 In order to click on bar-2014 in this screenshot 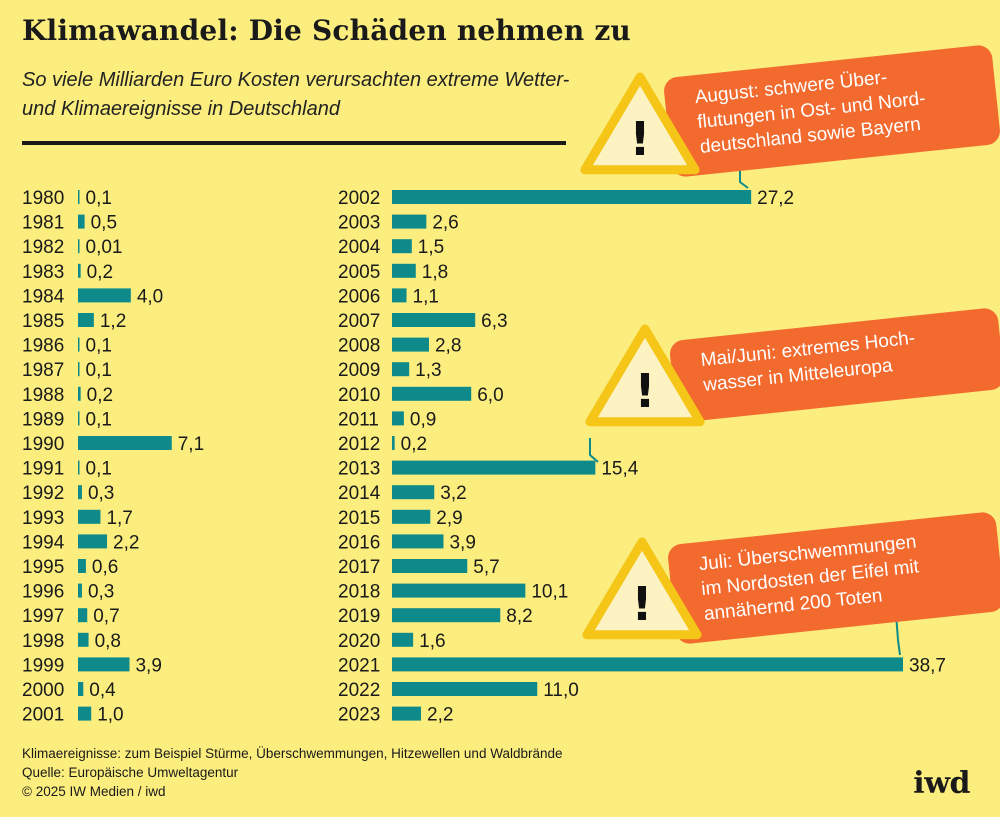, I will do `click(413, 492)`.